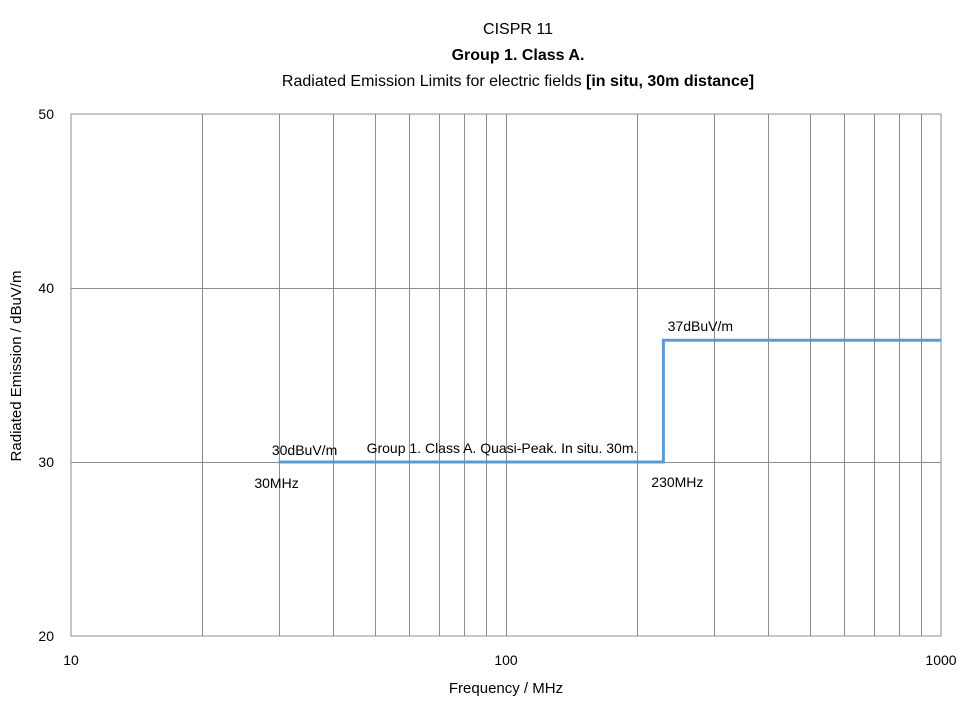  What do you see at coordinates (506, 660) in the screenshot?
I see `x-tick-label: 100` at bounding box center [506, 660].